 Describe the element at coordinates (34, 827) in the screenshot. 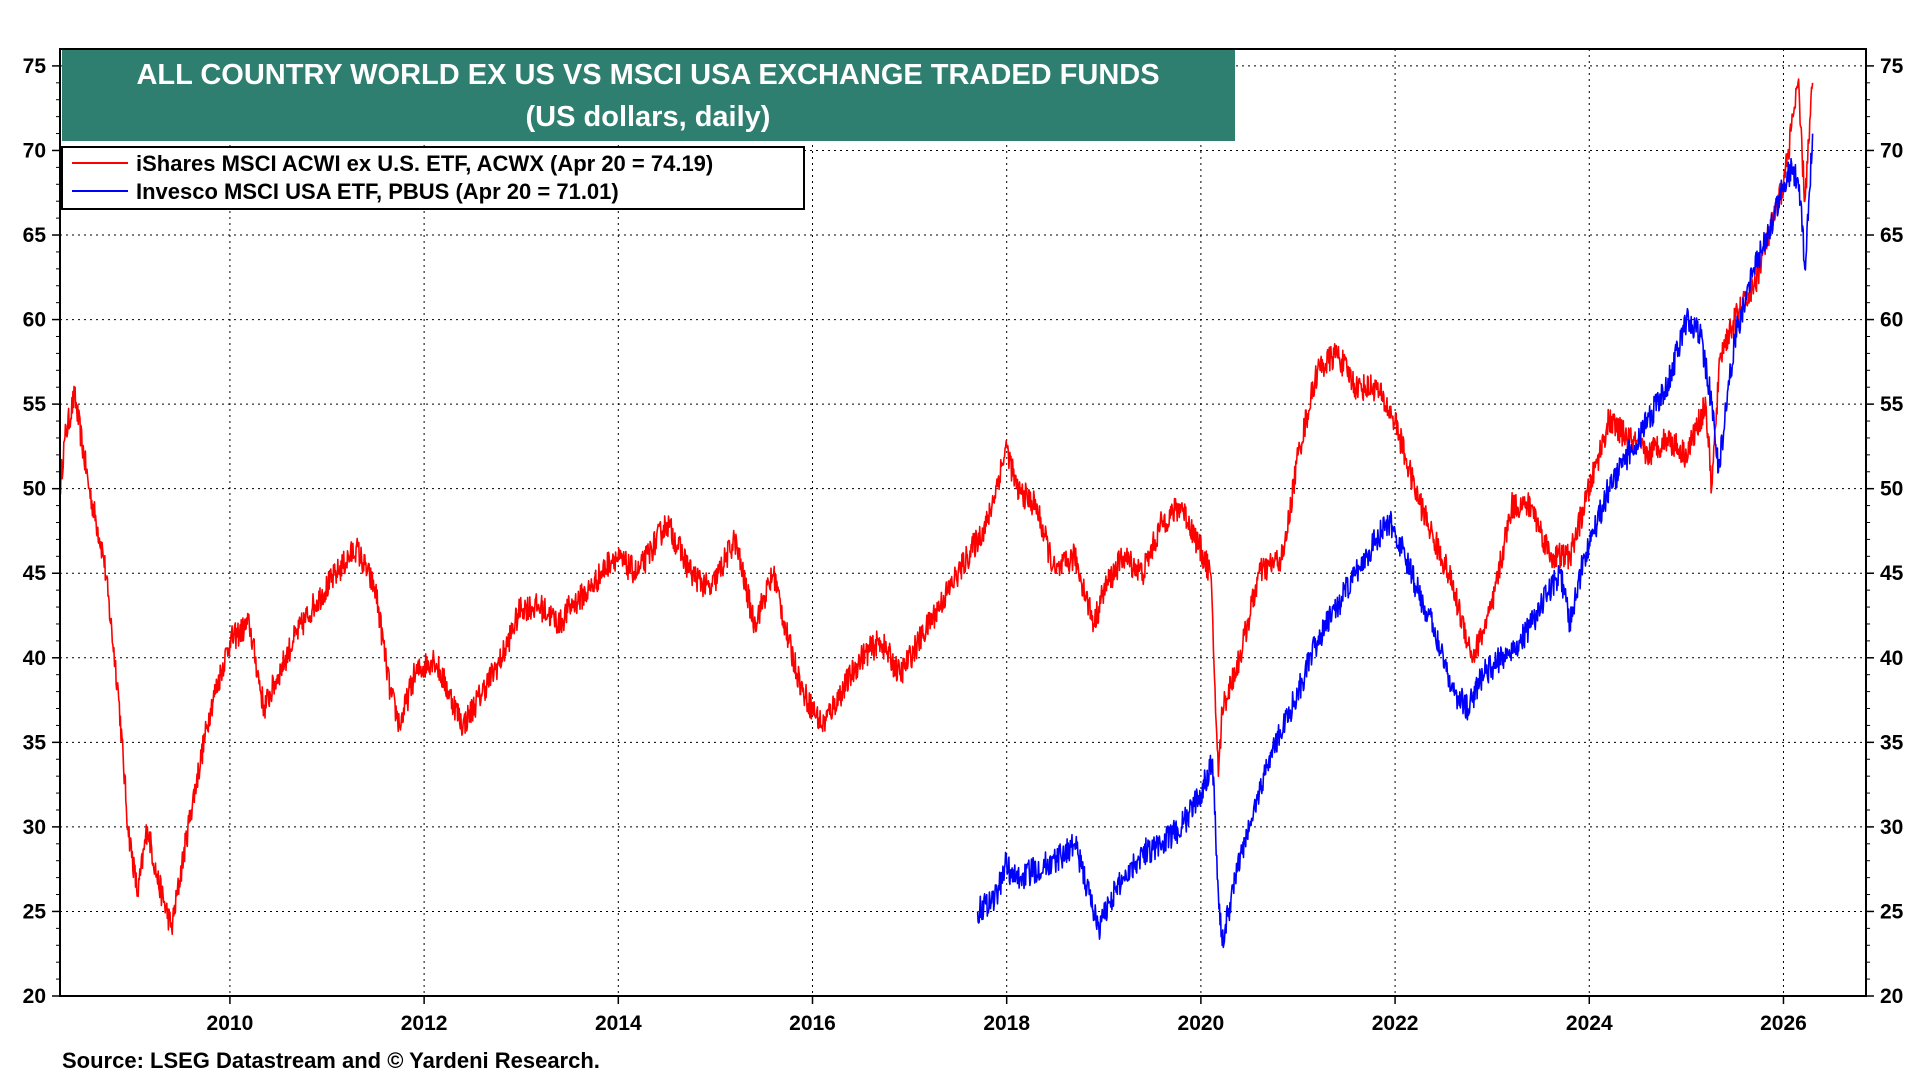

I see `y-tick-label-left: 30` at that location.